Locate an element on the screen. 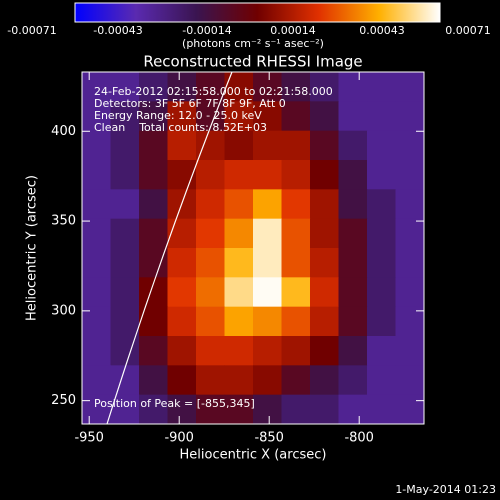  y-axis-label: Heliocentric Y (arcsec) is located at coordinates (32, 248).